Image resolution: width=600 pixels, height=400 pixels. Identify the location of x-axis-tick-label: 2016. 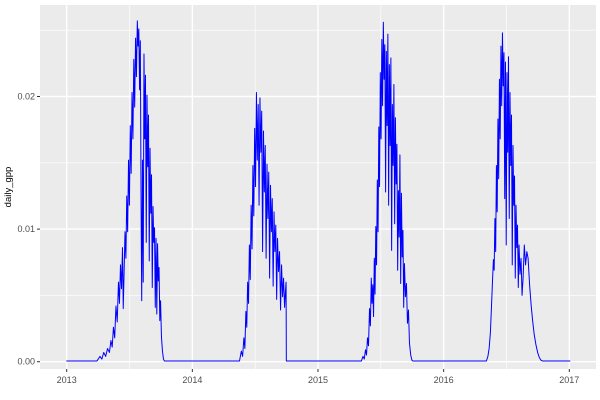
(444, 380).